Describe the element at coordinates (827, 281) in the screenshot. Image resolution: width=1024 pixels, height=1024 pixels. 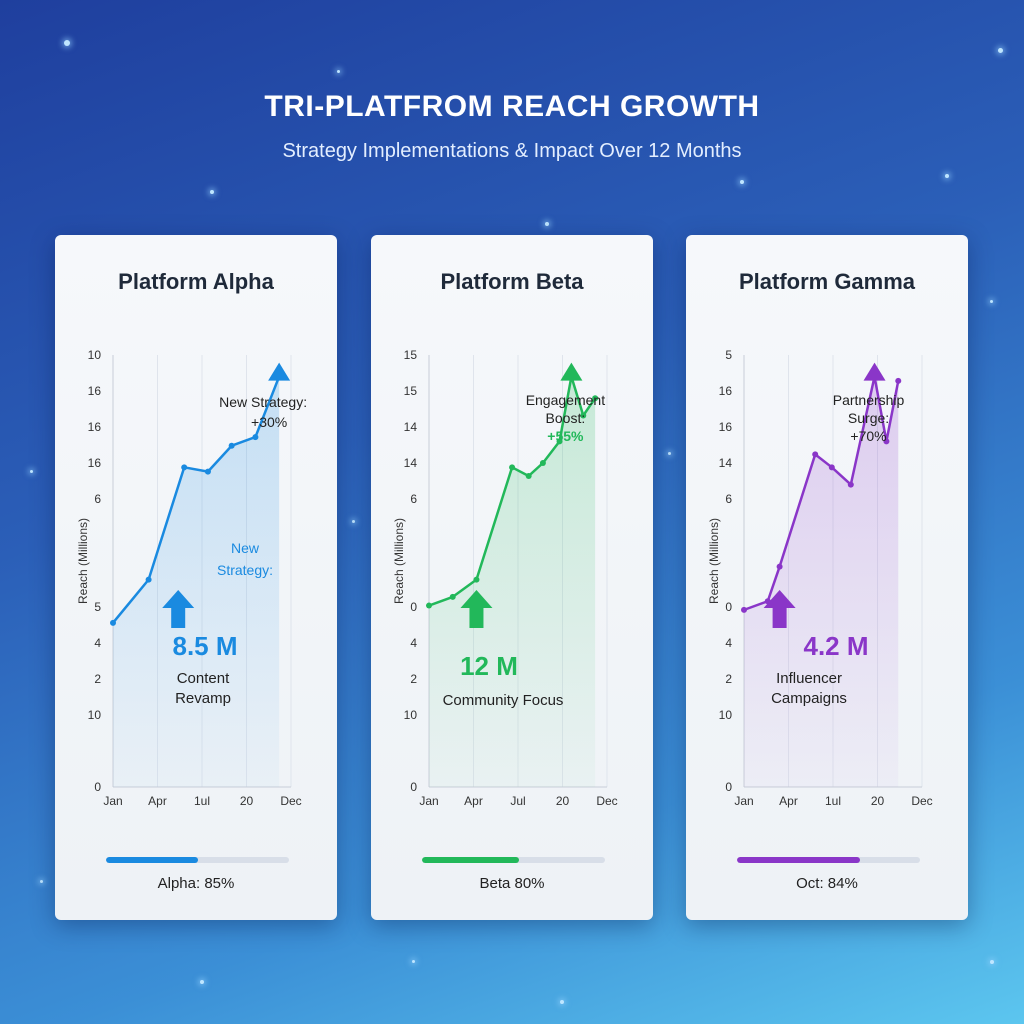
I see `card-title: Platform Gamma` at that location.